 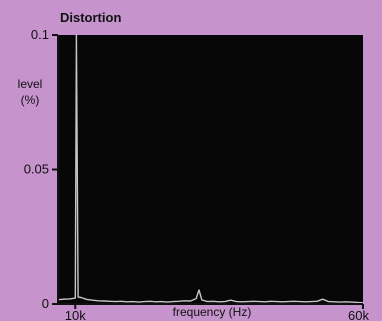 What do you see at coordinates (212, 312) in the screenshot?
I see `x-axis-label: frequency (Hz)` at bounding box center [212, 312].